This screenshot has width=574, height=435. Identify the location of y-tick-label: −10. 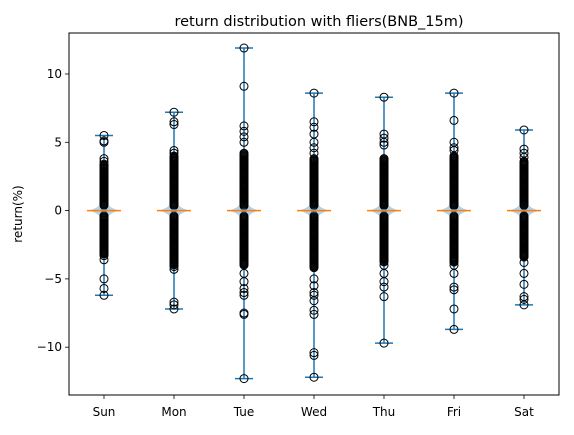
(49, 347).